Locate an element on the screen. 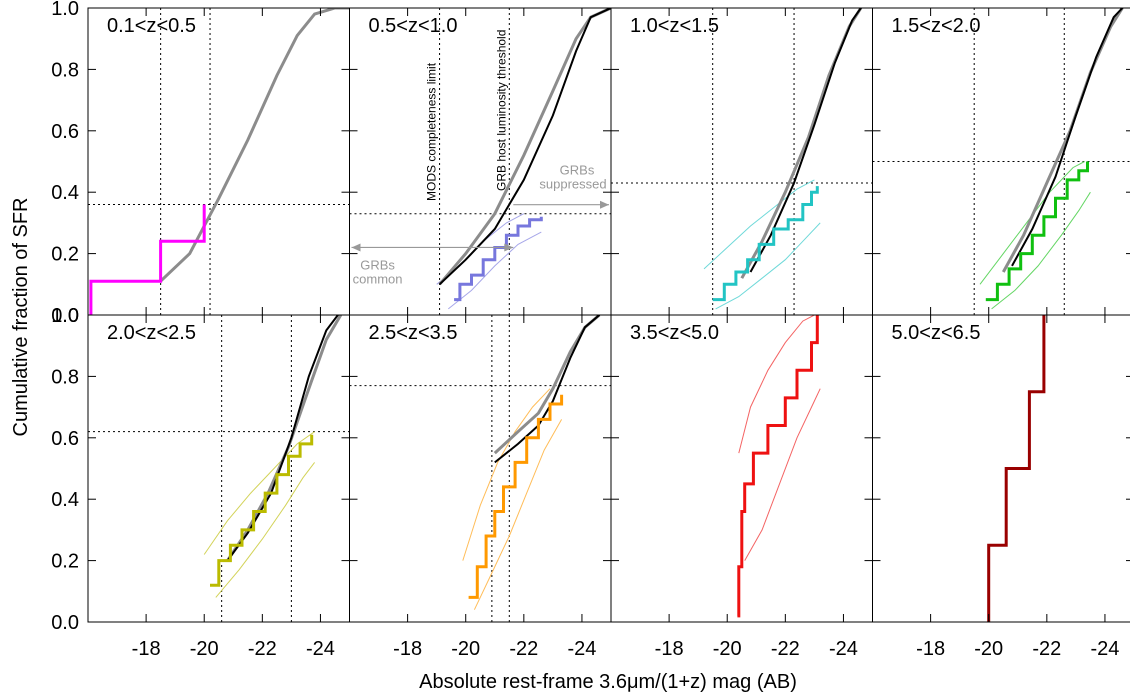 The width and height of the screenshot is (1130, 700). panel-8: -18 -20 -22 -24 5.0<z<6.5 is located at coordinates (1001, 487).